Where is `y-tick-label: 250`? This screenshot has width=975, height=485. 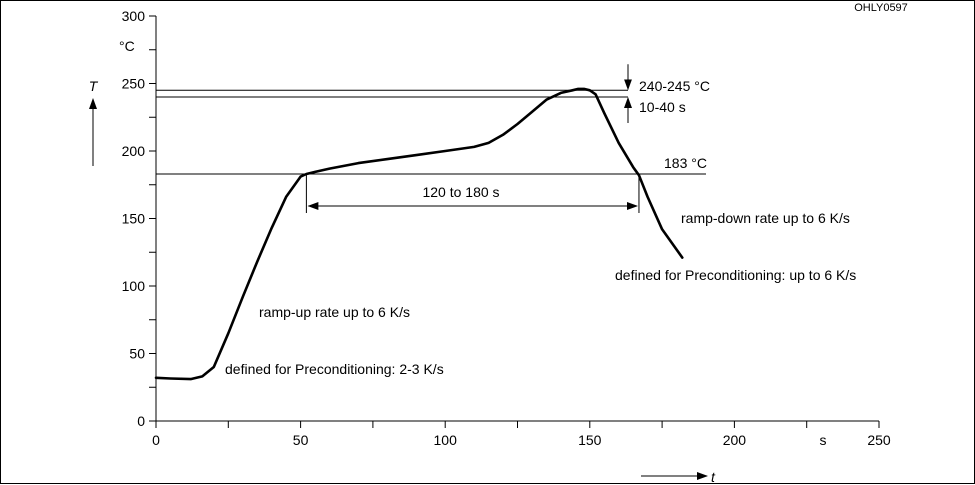 y-tick-label: 250 is located at coordinates (134, 84).